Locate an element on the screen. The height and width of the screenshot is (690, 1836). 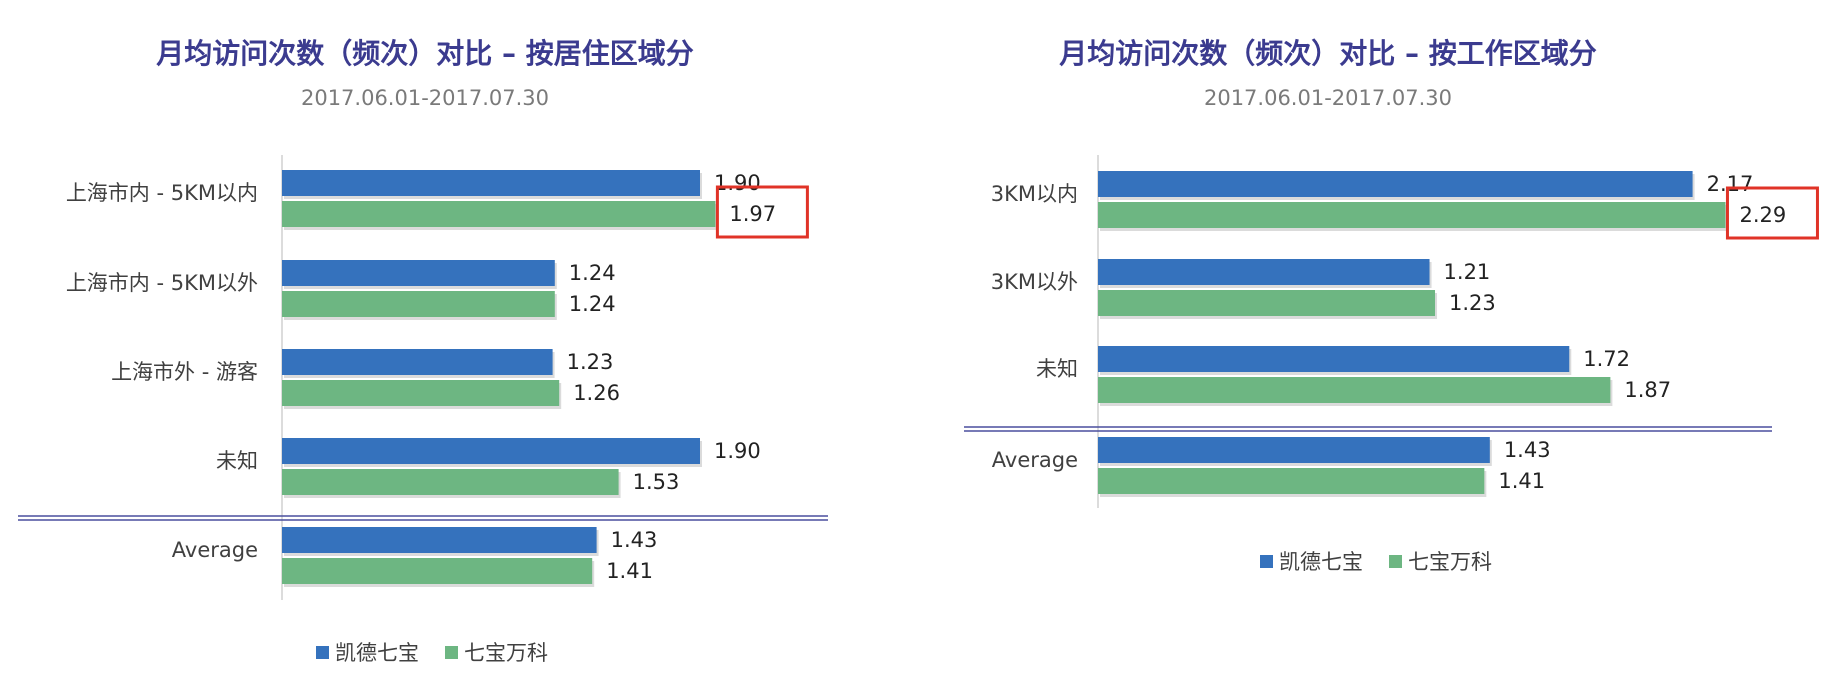
data-label: 1.21 is located at coordinates (1467, 272).